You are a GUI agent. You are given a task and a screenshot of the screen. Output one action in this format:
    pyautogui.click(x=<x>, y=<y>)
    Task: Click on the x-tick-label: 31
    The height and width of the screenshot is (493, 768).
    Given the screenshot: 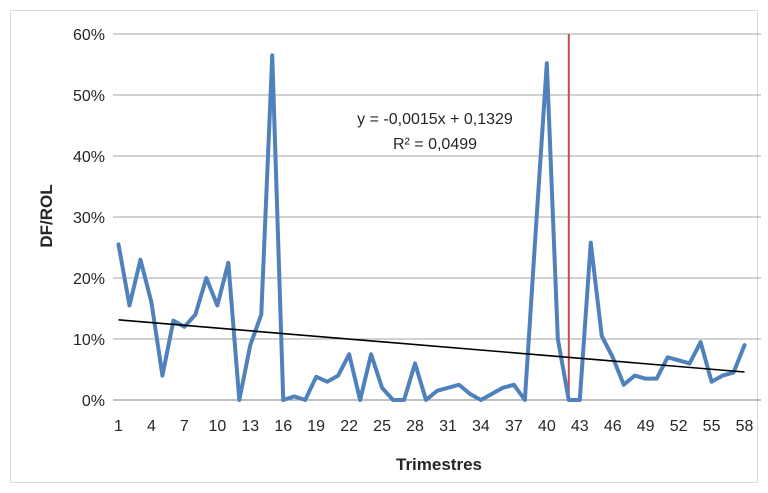 What is the action you would take?
    pyautogui.click(x=448, y=426)
    